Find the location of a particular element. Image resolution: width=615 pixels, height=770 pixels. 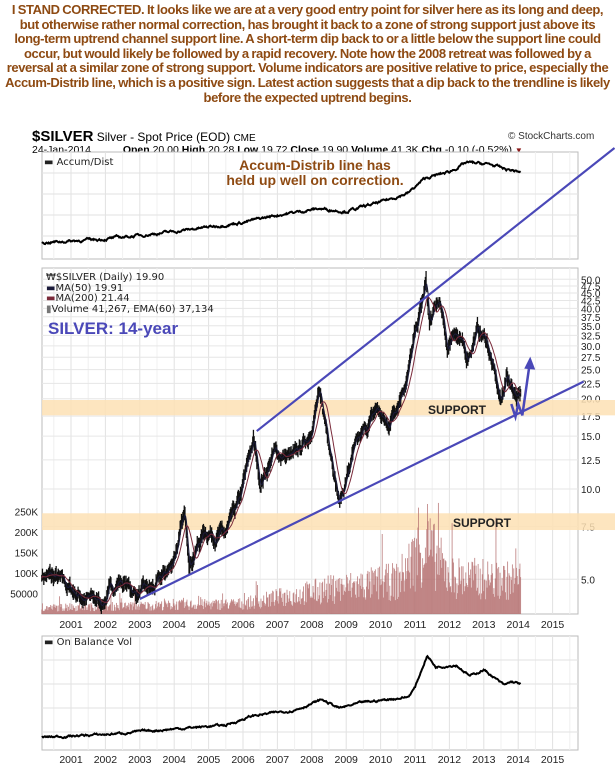

support-label-upper: SUPPORT is located at coordinates (457, 410).